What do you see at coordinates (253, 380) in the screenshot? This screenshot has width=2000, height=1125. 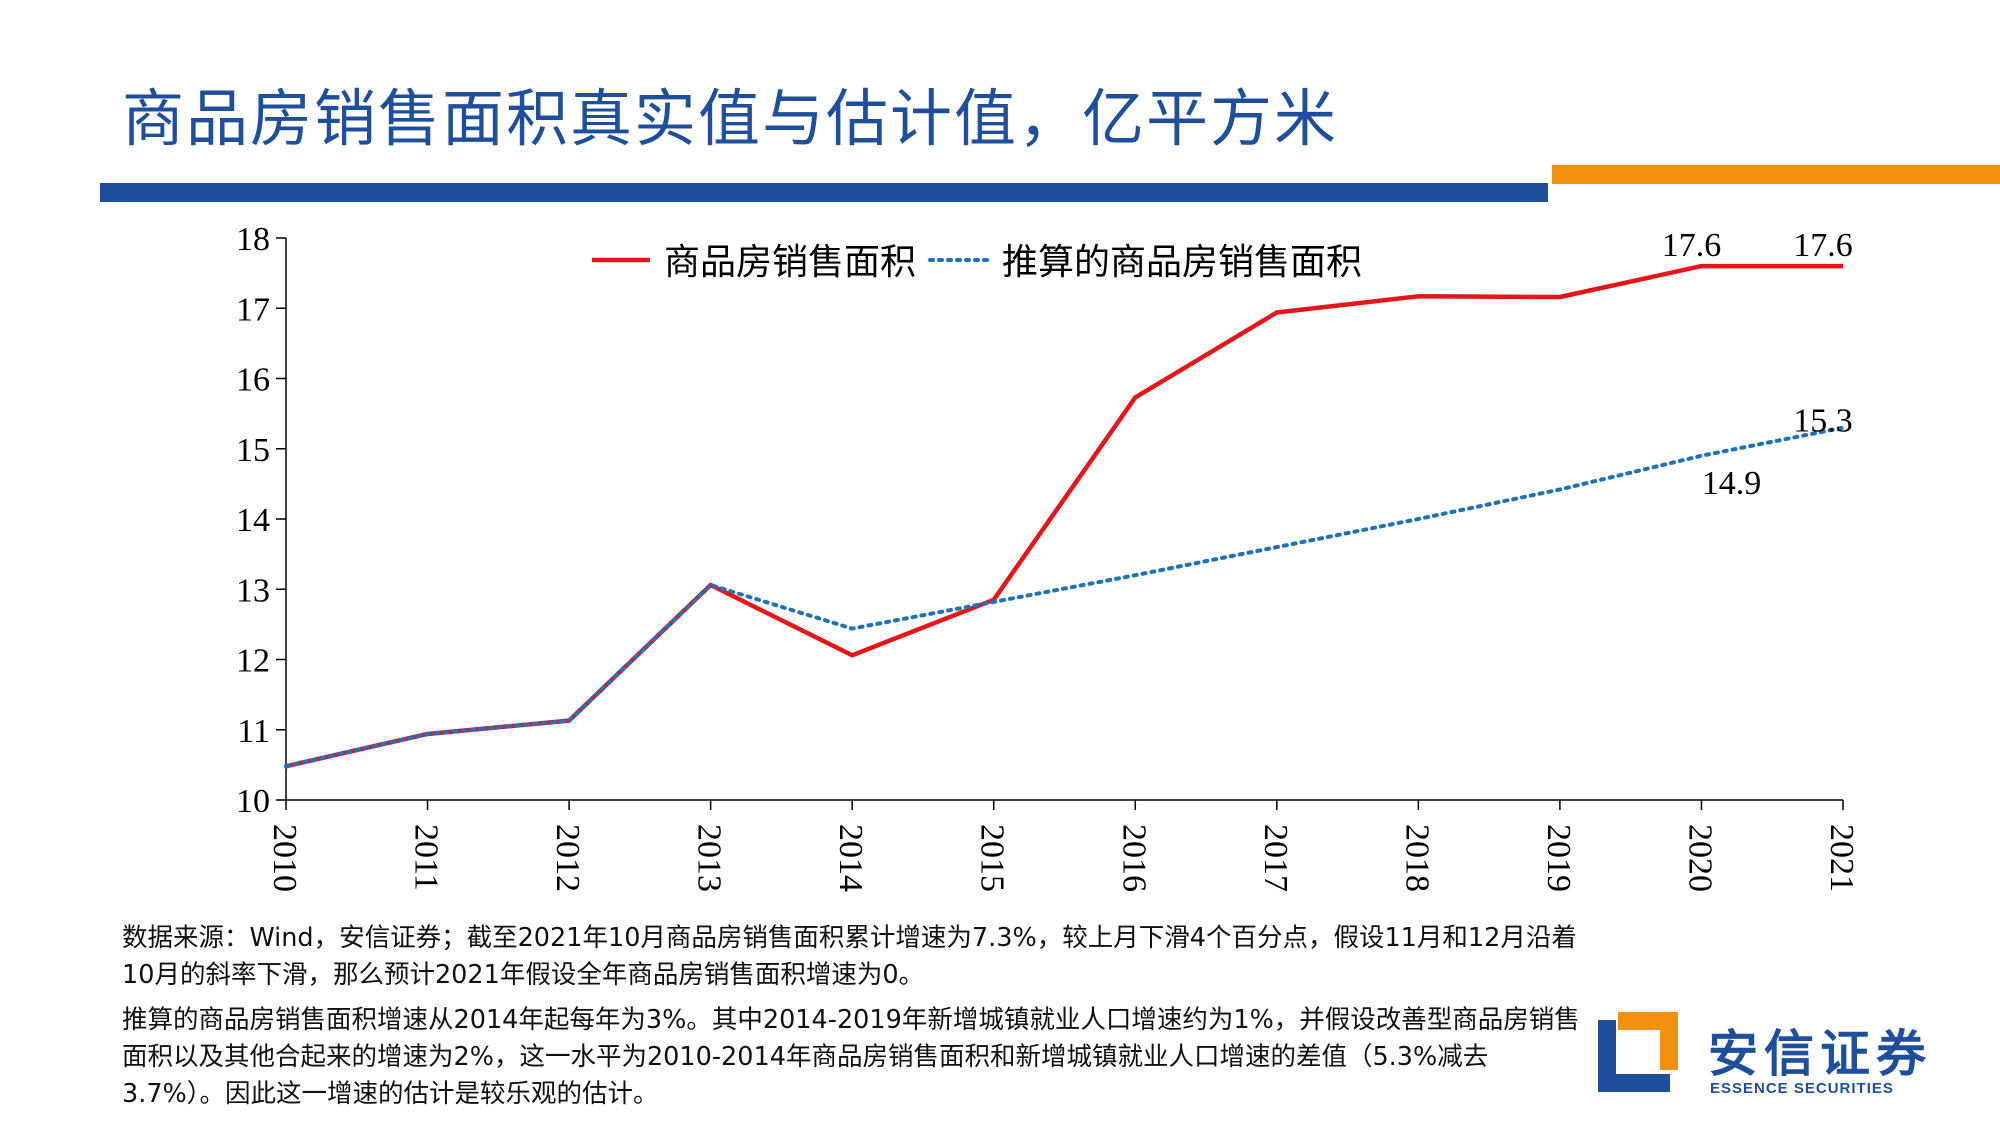 I see `y-tick-label: 16` at bounding box center [253, 380].